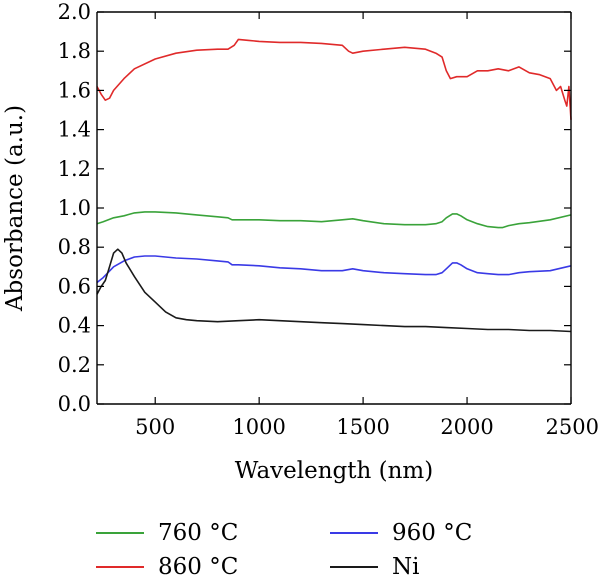  I want to click on y-tick-label: 1.4, so click(74, 130).